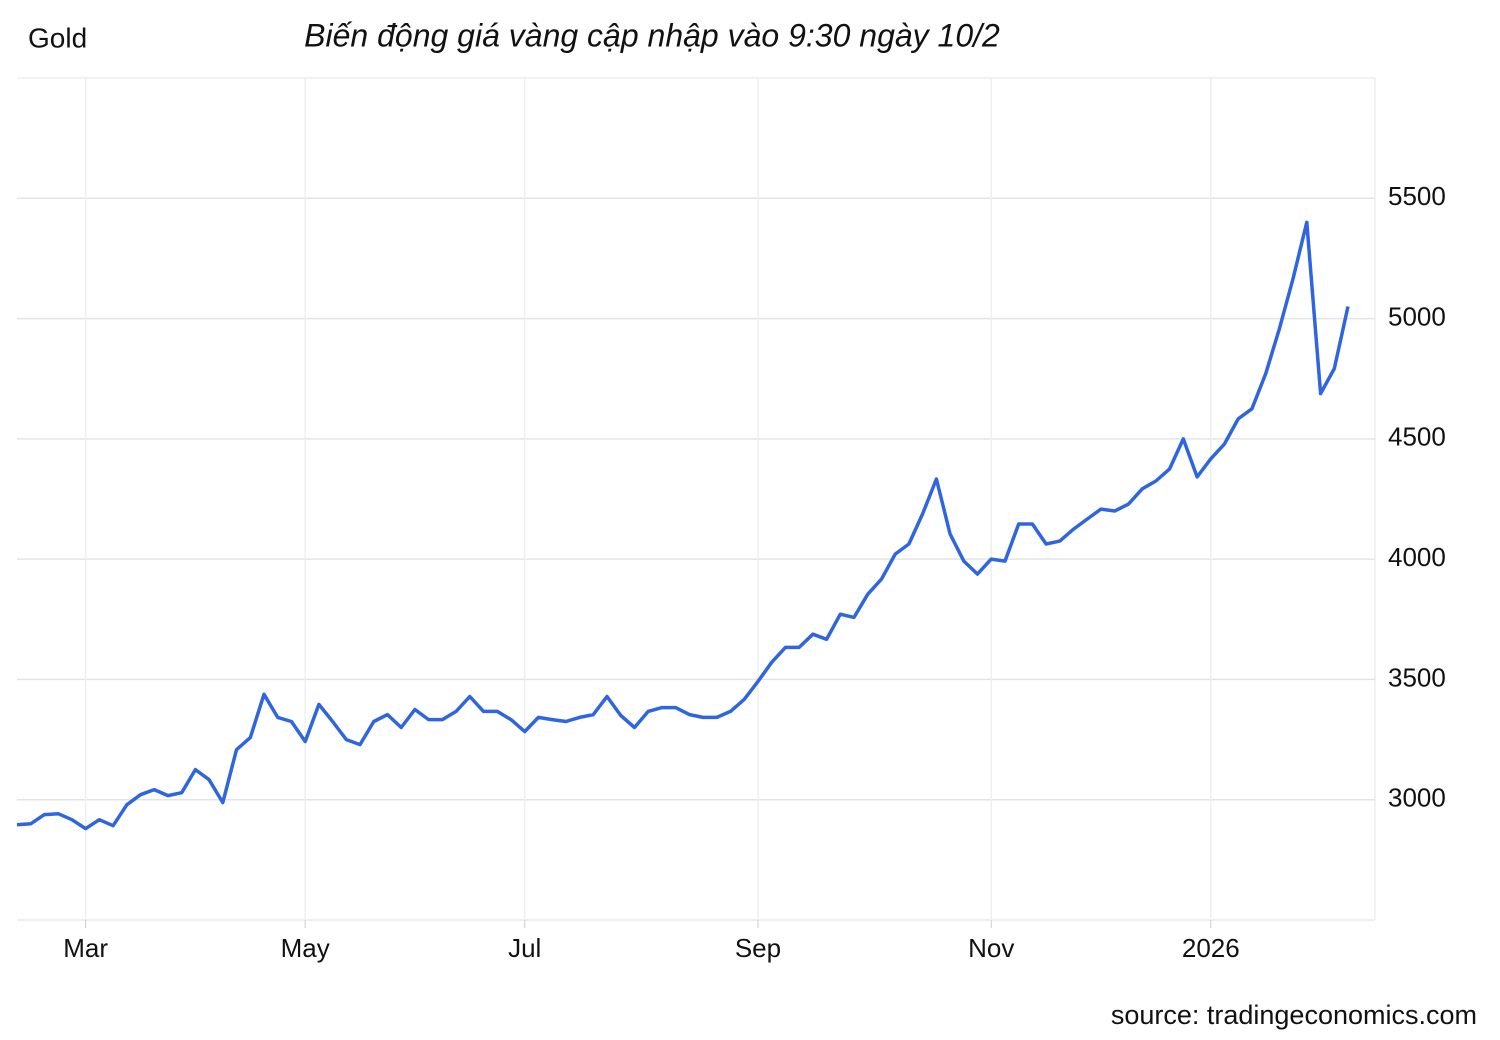 This screenshot has height=1040, width=1500. I want to click on y-tick-label: 3000, so click(1417, 798).